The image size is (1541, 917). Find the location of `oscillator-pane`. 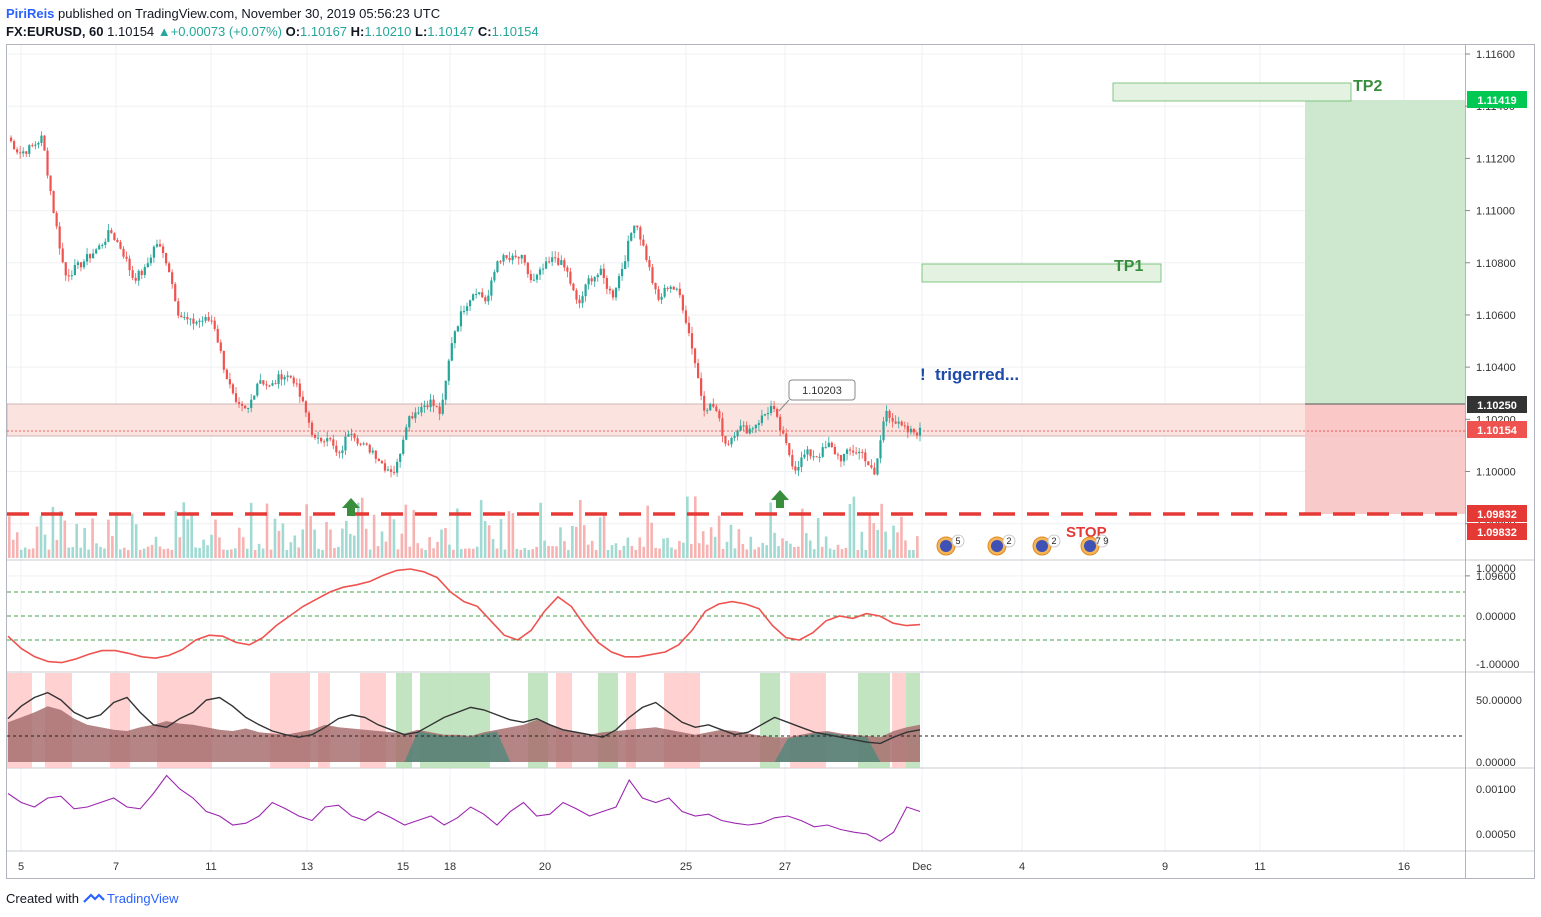

oscillator-pane is located at coordinates (736, 616).